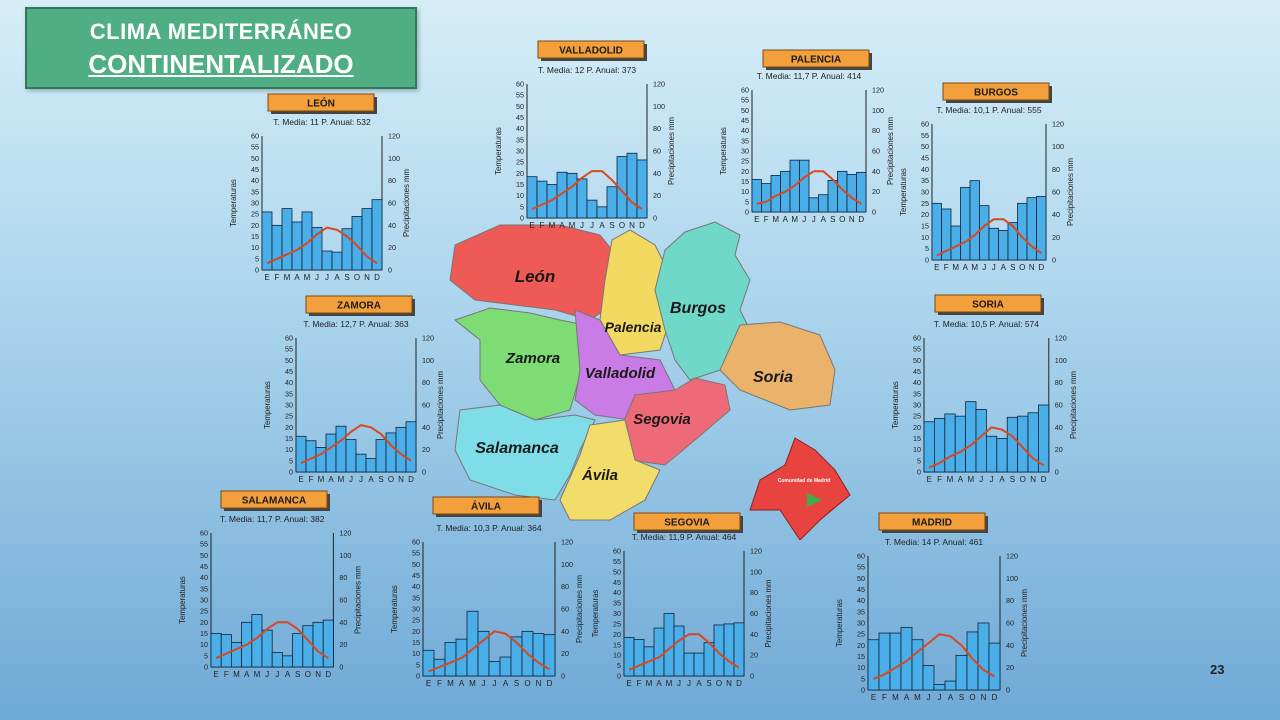  What do you see at coordinates (563, 676) in the screenshot?
I see `precipitation-tick-label: 0` at bounding box center [563, 676].